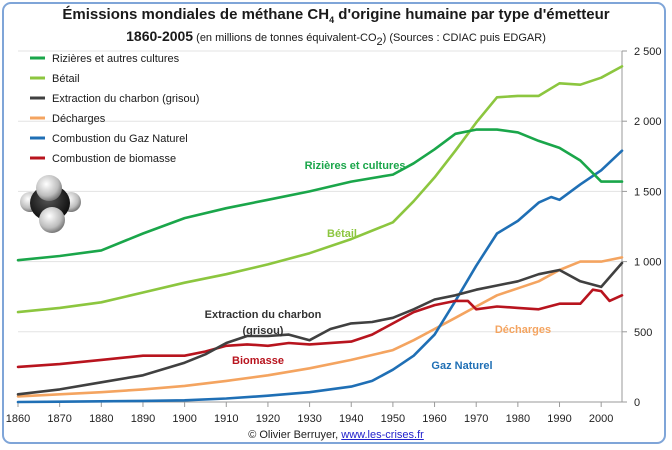  What do you see at coordinates (258, 361) in the screenshot?
I see `annotation-label: Biomasse` at bounding box center [258, 361].